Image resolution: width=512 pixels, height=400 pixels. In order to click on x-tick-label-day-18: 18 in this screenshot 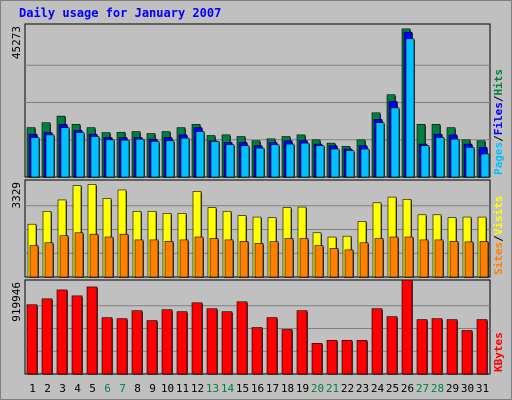, I will do `click(287, 388)`.